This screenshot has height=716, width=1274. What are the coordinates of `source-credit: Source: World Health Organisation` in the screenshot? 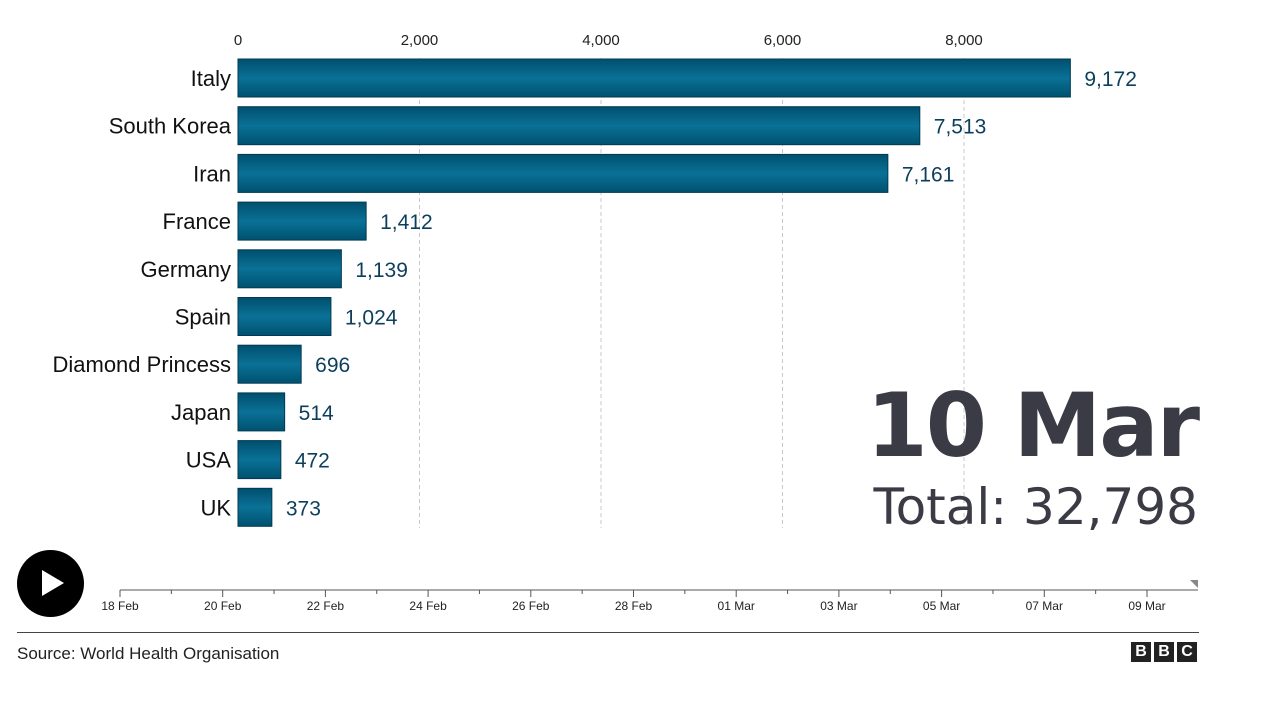 It's located at (148, 653).